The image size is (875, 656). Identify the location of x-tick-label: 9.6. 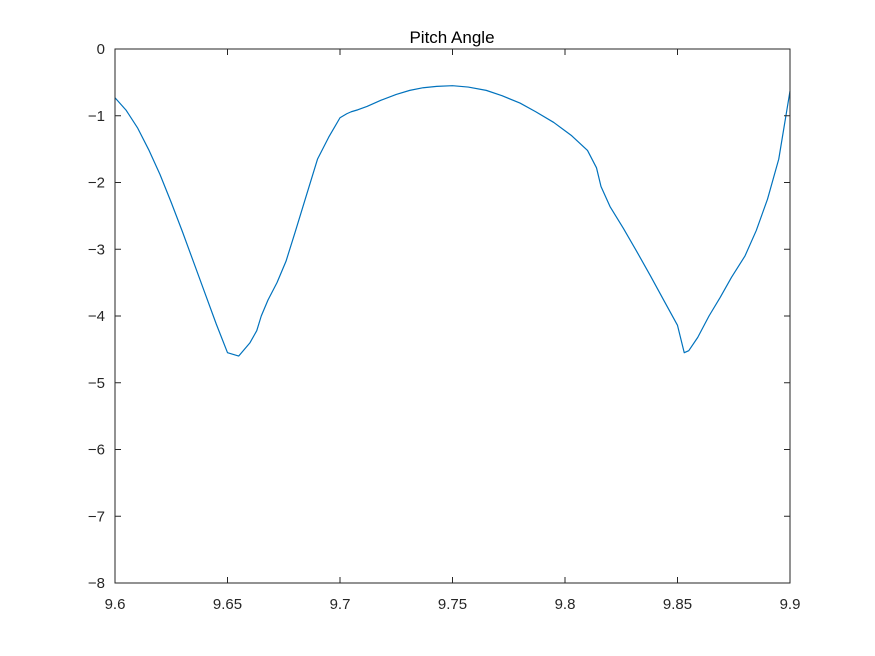
(115, 604).